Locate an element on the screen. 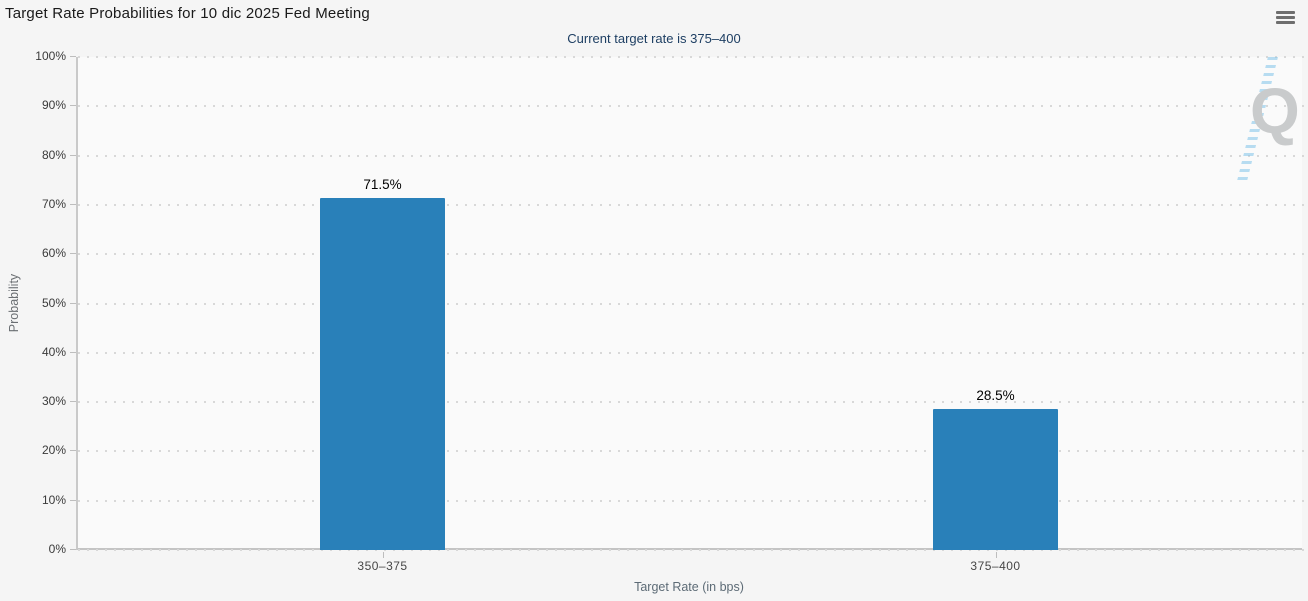  y-tick-label: 40% is located at coordinates (53, 351).